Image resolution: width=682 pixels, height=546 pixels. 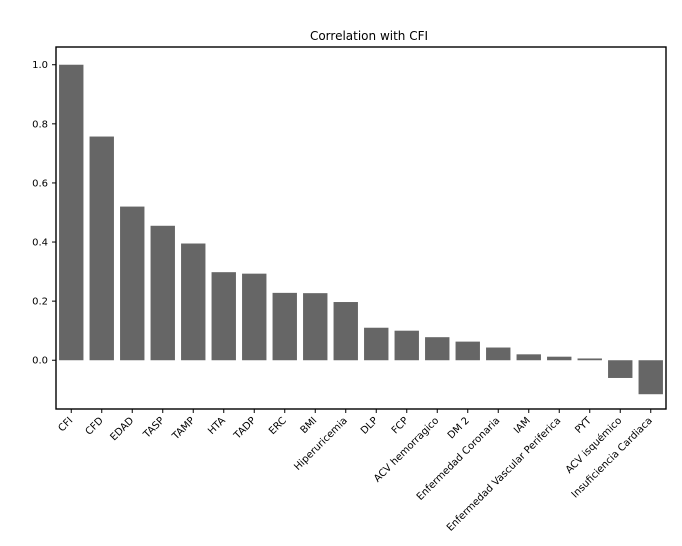 What do you see at coordinates (40, 243) in the screenshot?
I see `y-tick-label-2: 0.4` at bounding box center [40, 243].